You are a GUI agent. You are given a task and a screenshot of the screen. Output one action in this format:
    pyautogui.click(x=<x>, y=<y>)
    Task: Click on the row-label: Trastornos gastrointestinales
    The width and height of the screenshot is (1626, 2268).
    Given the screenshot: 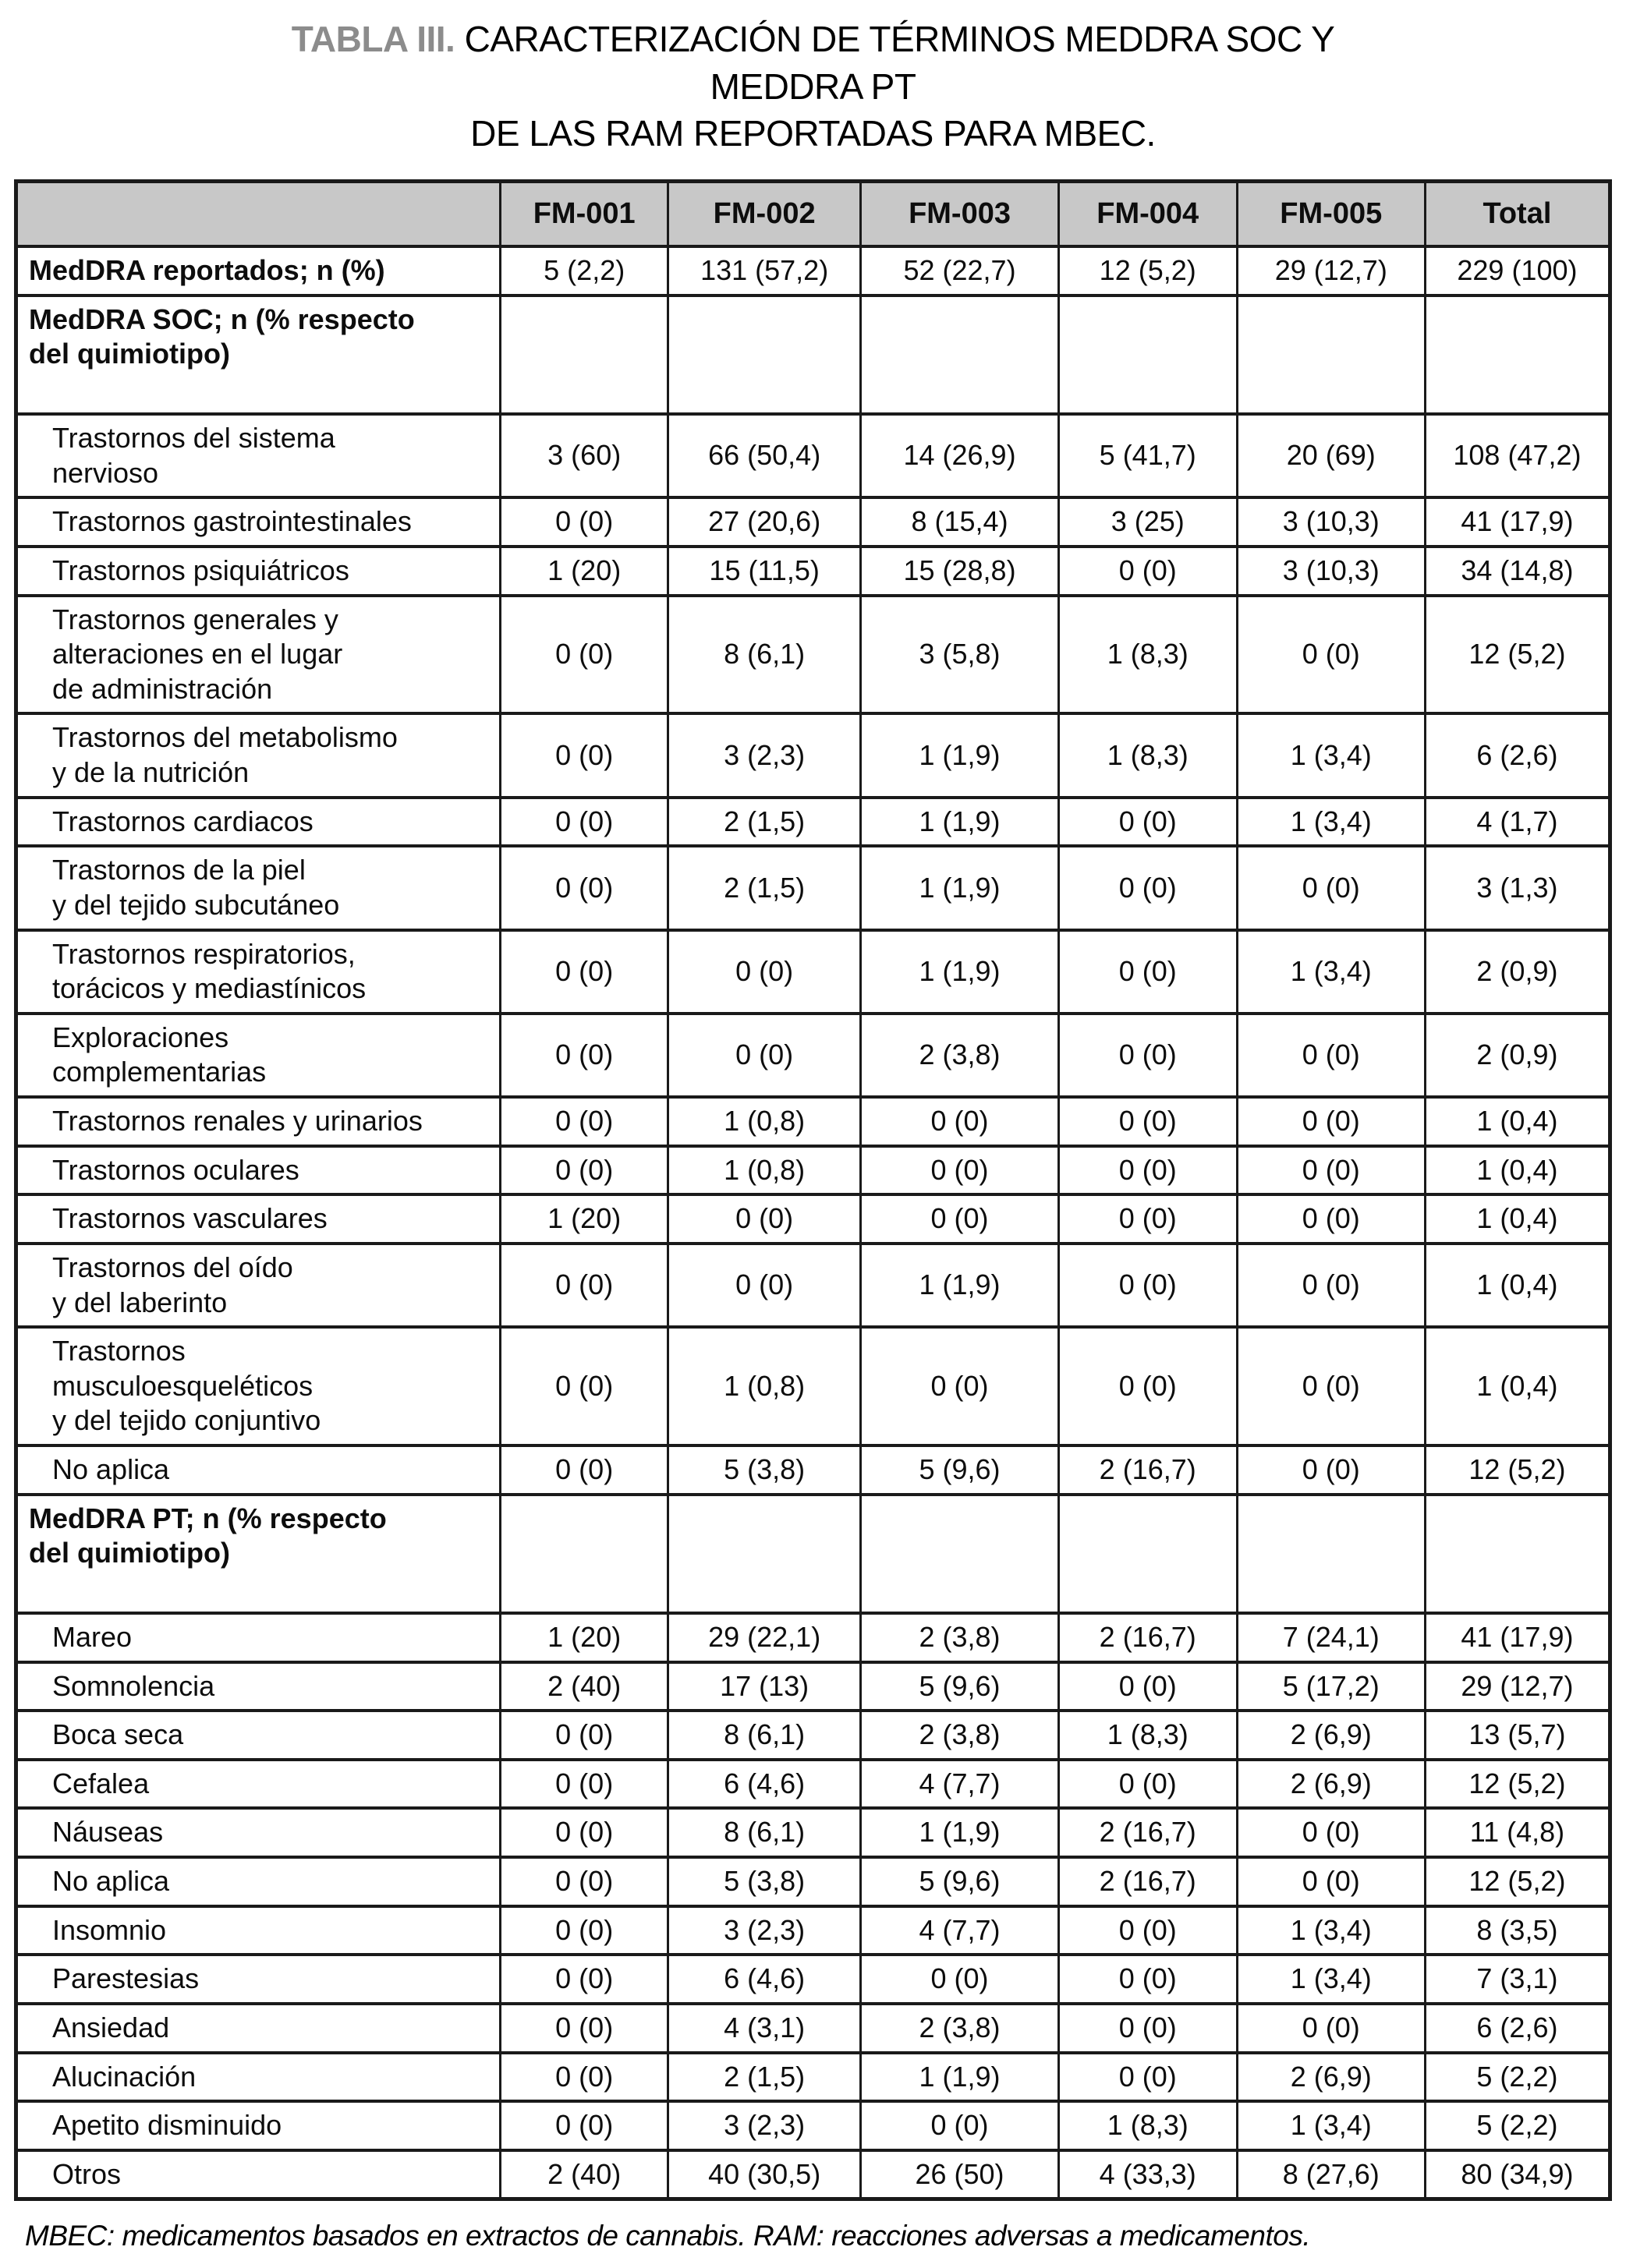 What is the action you would take?
    pyautogui.click(x=258, y=522)
    